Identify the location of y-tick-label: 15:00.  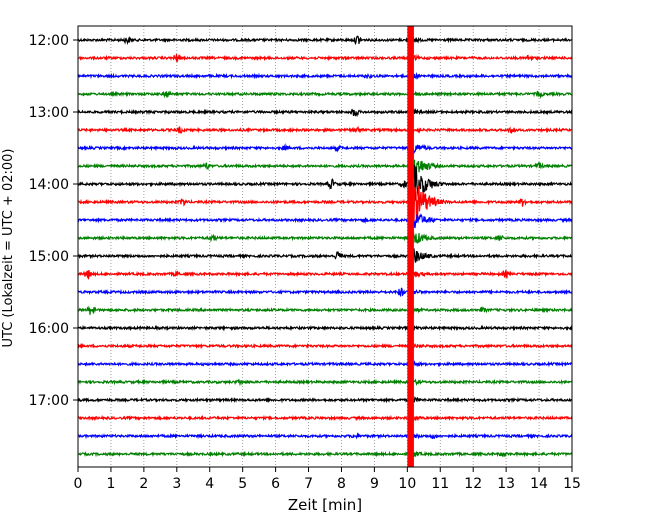
(49, 257).